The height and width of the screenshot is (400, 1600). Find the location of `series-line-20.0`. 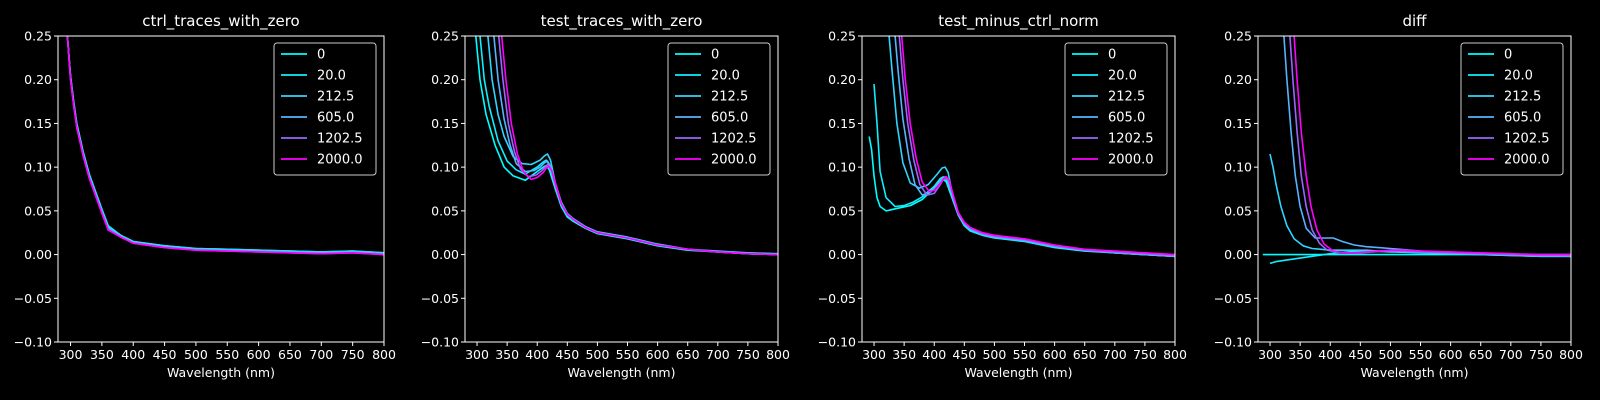

series-line-20.0 is located at coordinates (1420, 257).